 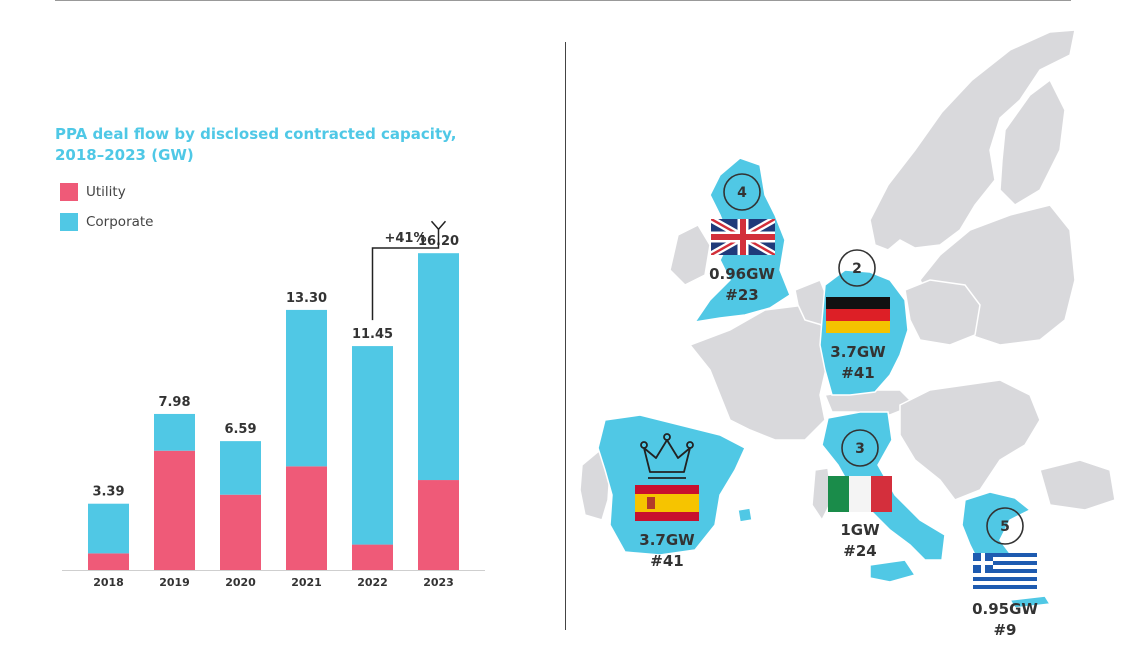 I want to click on x-tick-label-2021: 2021, so click(x=306, y=582).